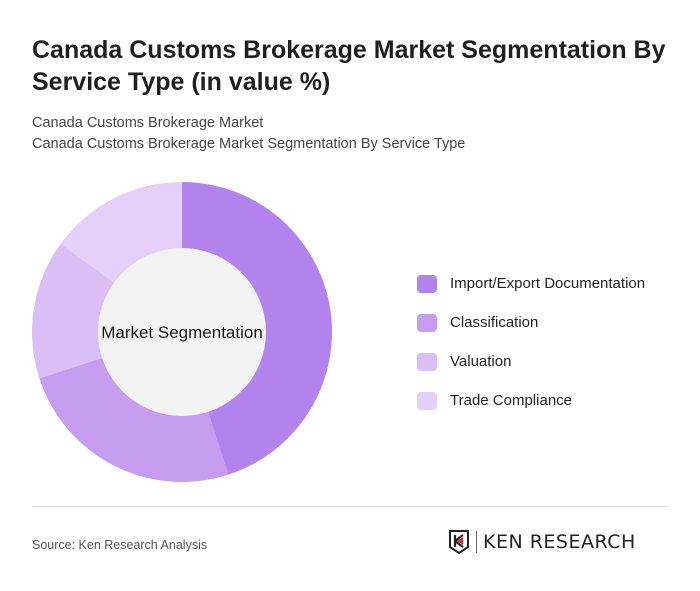 This screenshot has width=700, height=591. I want to click on divider, so click(350, 506).